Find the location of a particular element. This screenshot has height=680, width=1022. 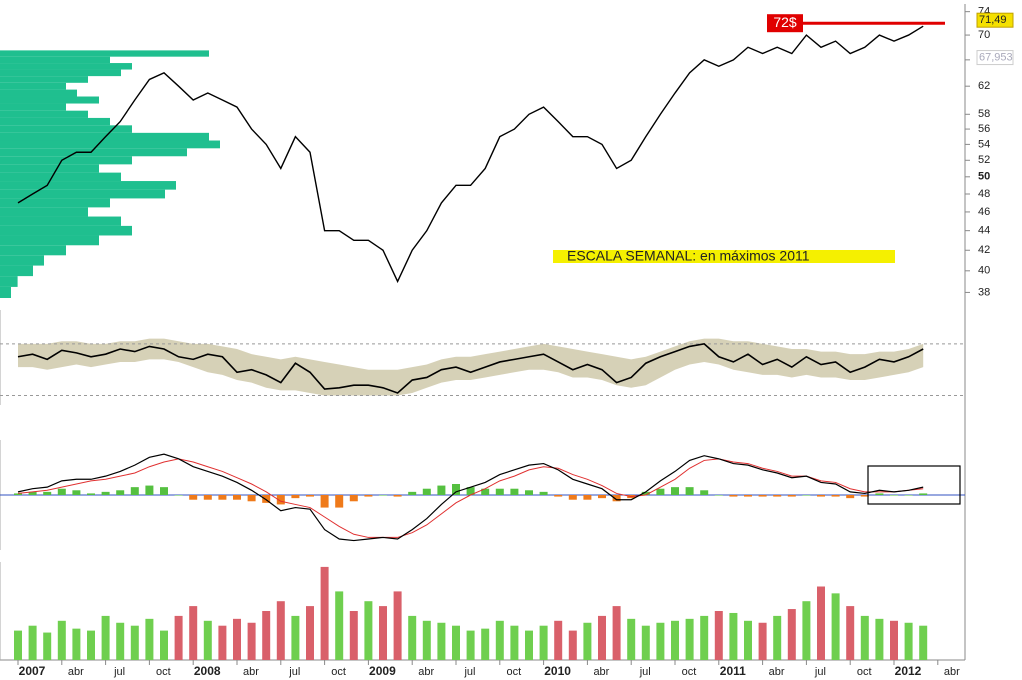

resistance-label-box is located at coordinates (785, 23).